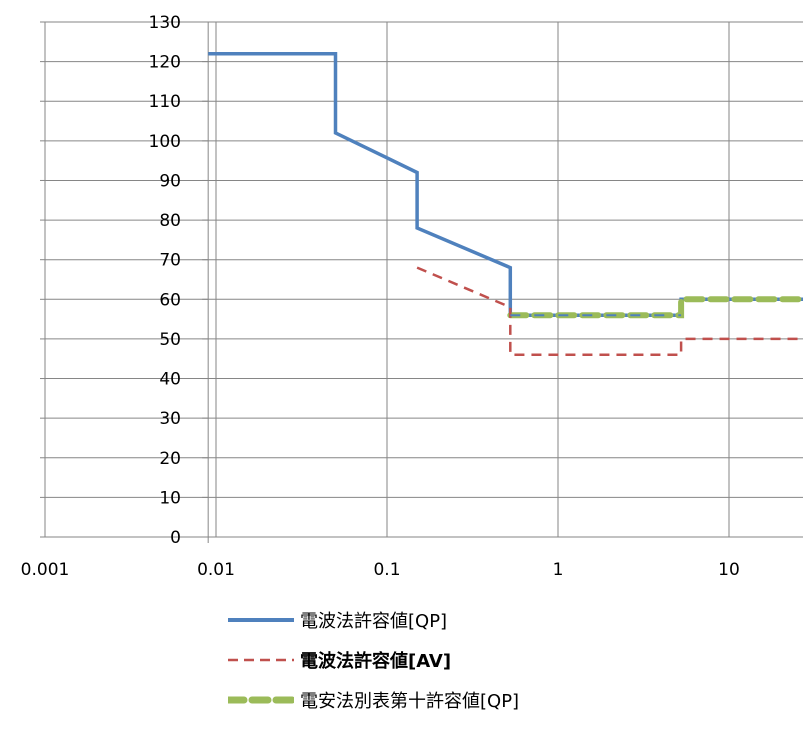  What do you see at coordinates (170, 261) in the screenshot?
I see `y-tick-label: 70` at bounding box center [170, 261].